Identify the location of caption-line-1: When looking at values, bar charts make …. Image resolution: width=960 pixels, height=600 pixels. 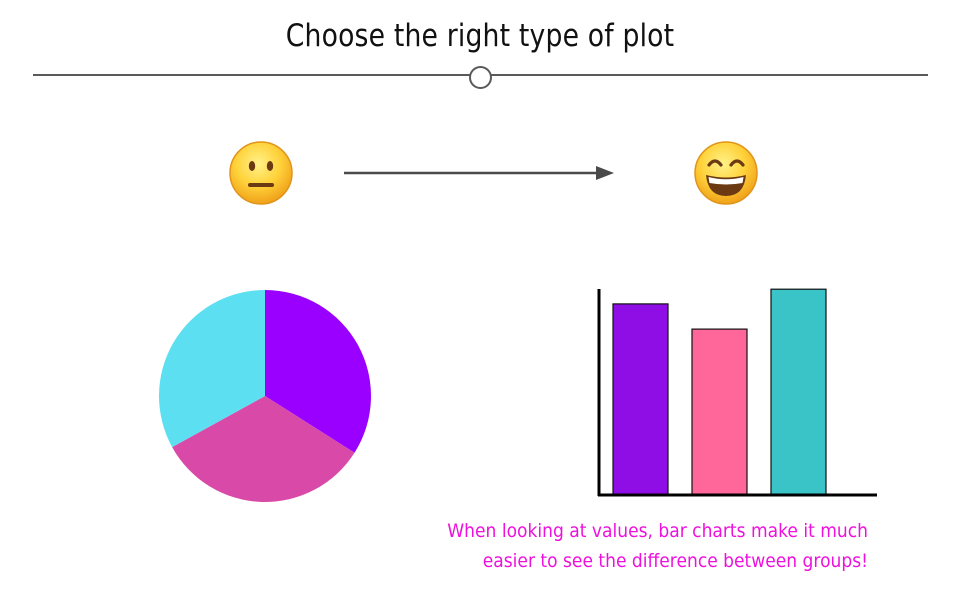
(657, 531).